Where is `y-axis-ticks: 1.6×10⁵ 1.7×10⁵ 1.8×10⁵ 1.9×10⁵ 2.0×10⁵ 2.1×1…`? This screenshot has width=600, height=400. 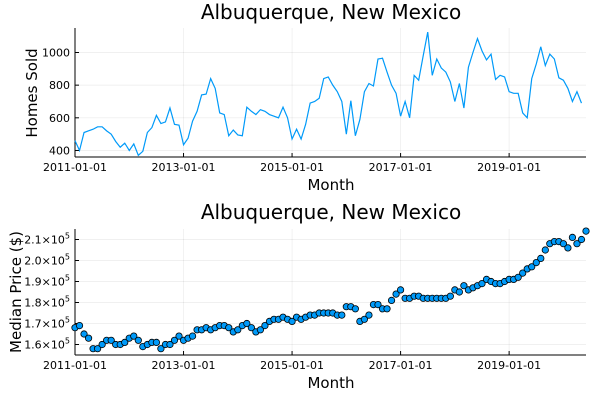 y-axis-ticks: 1.6×10⁵ 1.7×10⁵ 1.8×10⁵ 1.9×10⁵ 2.0×10⁵ 2.1×1… is located at coordinates (51, 292).